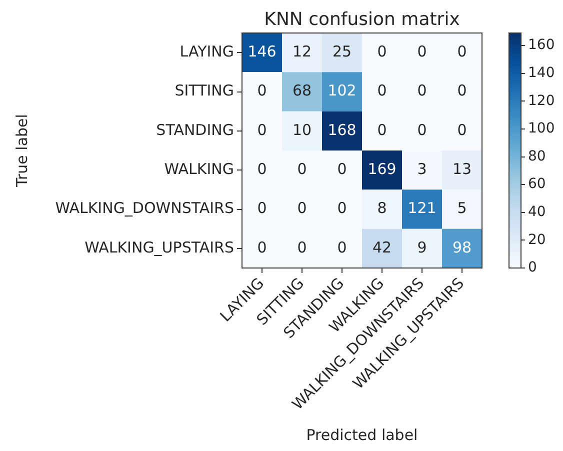  I want to click on color-bar-label: 140, so click(541, 72).